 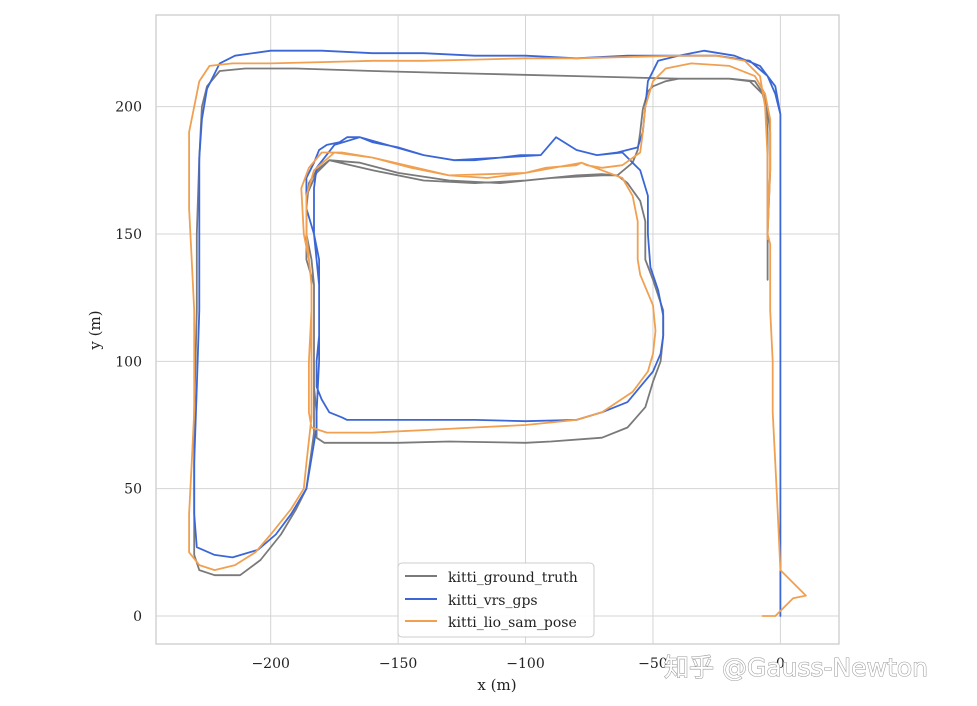 What do you see at coordinates (137, 617) in the screenshot?
I see `y-tick-label: 0` at bounding box center [137, 617].